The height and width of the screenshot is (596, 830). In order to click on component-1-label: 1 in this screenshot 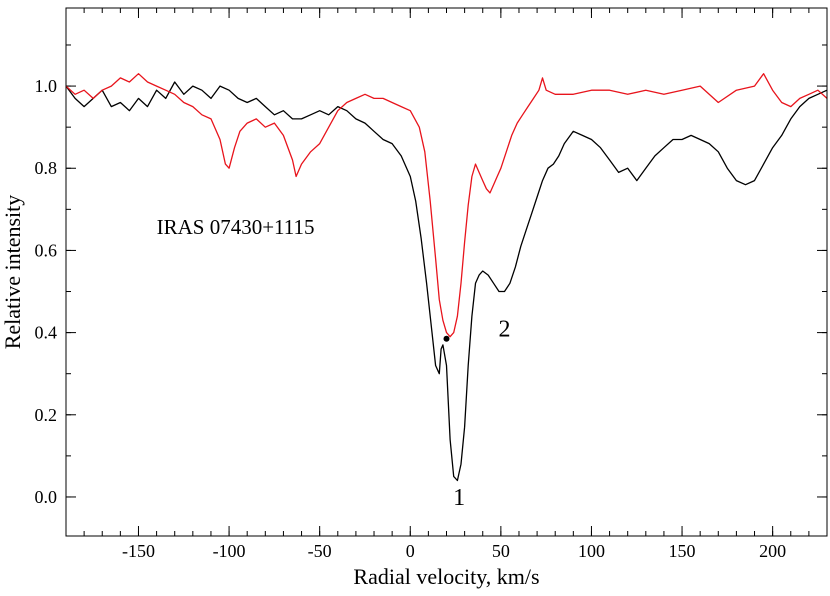, I will do `click(459, 498)`.